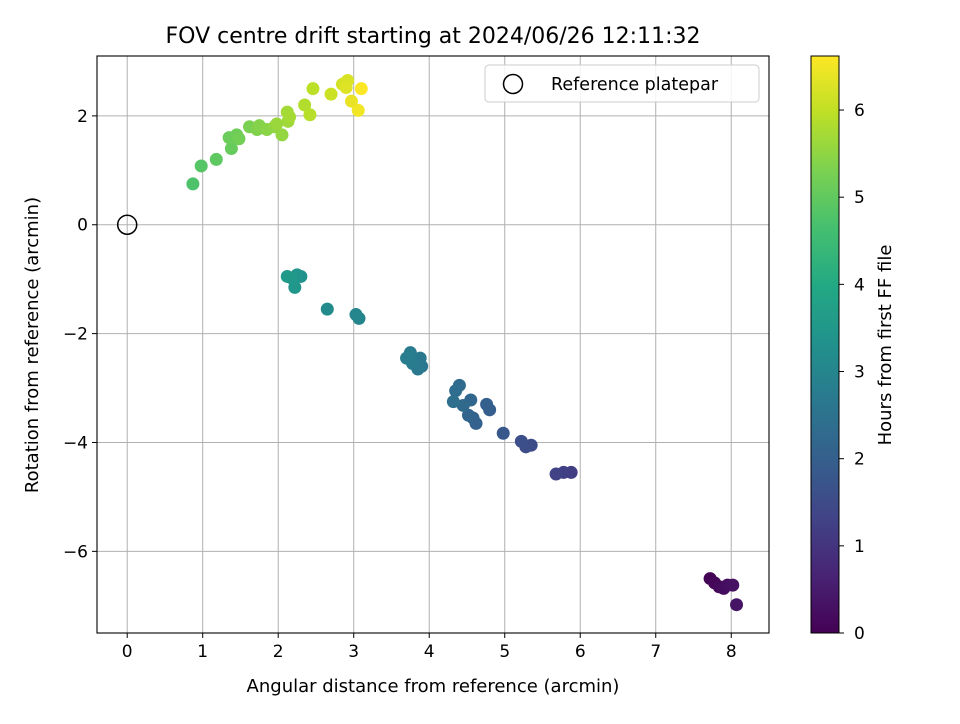 The width and height of the screenshot is (960, 724). I want to click on x-tick-label: 3, so click(353, 652).